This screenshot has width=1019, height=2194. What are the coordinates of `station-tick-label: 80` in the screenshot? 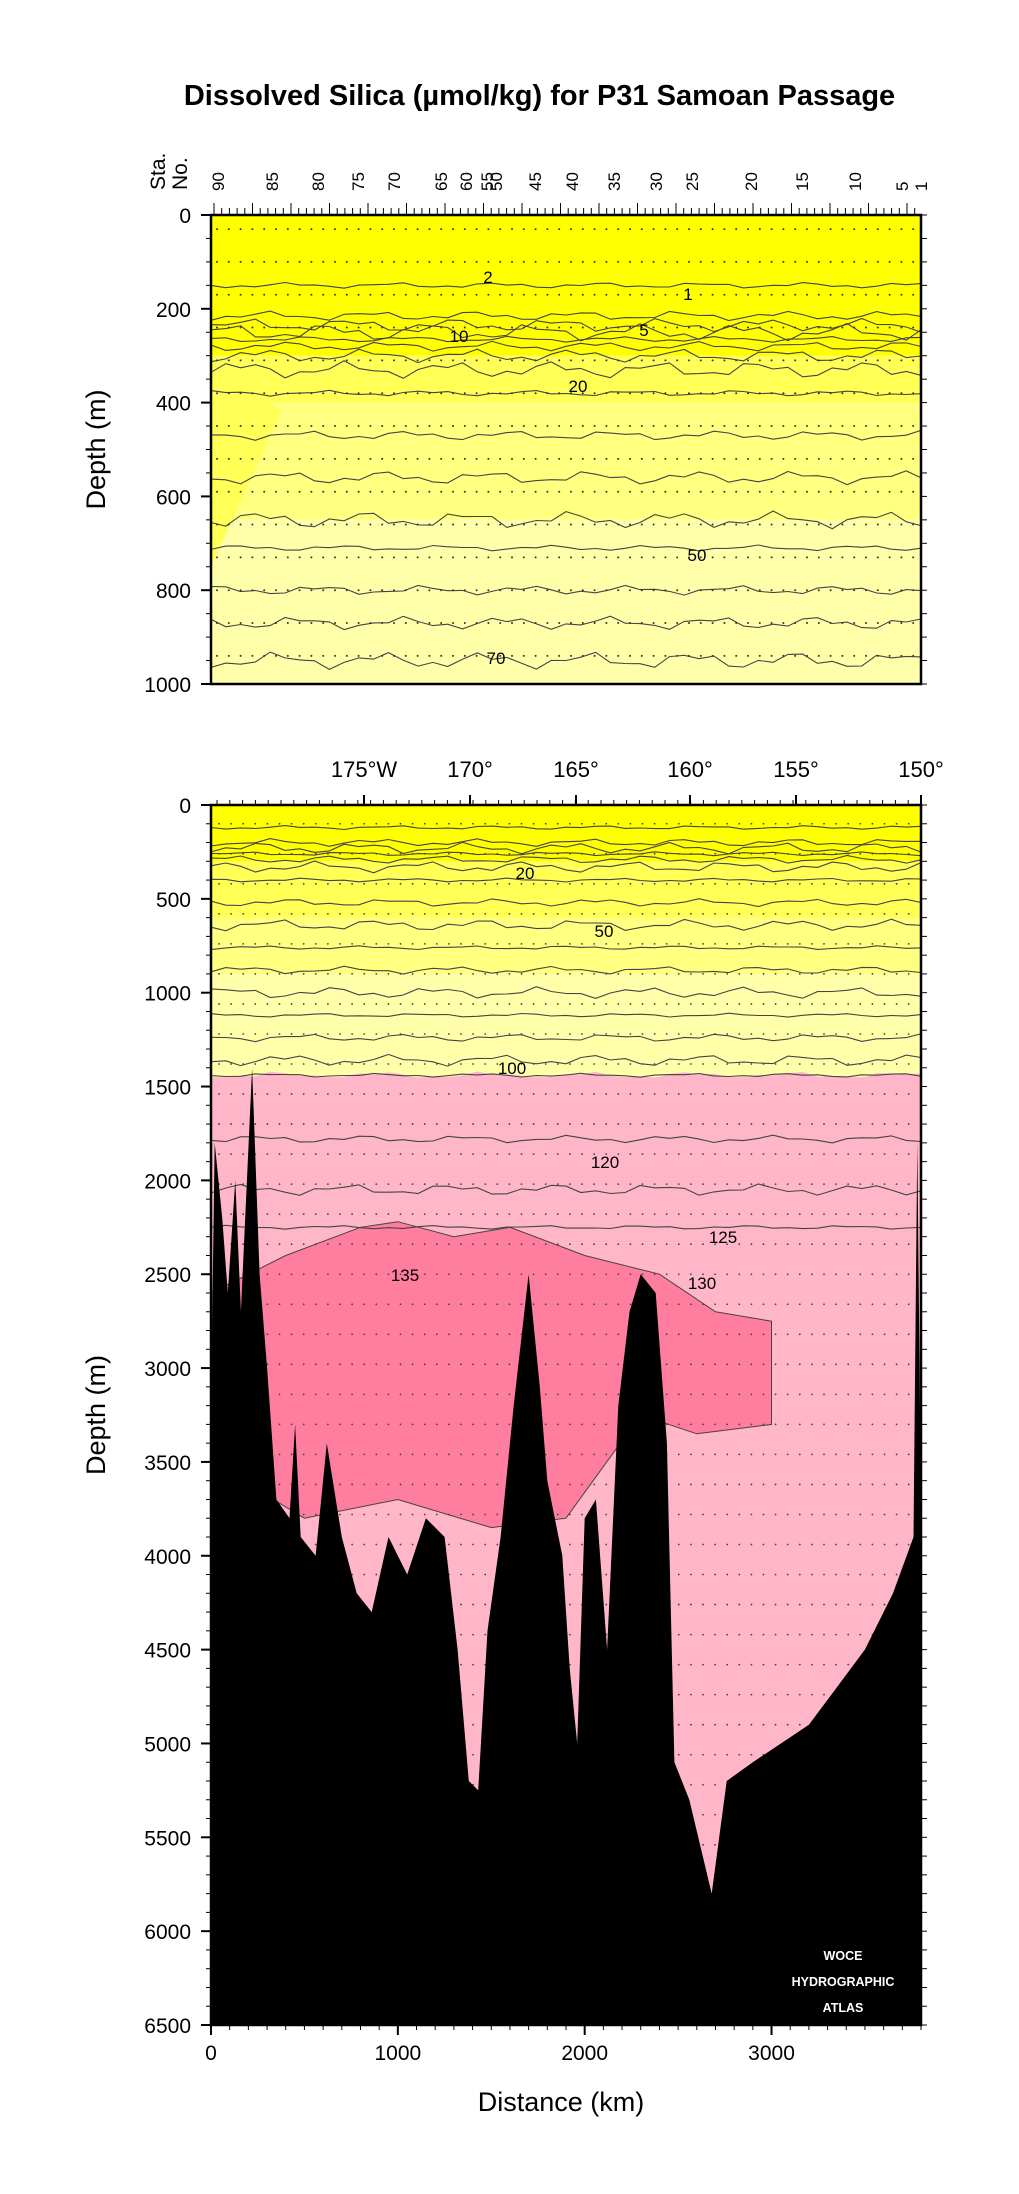 It's located at (318, 181).